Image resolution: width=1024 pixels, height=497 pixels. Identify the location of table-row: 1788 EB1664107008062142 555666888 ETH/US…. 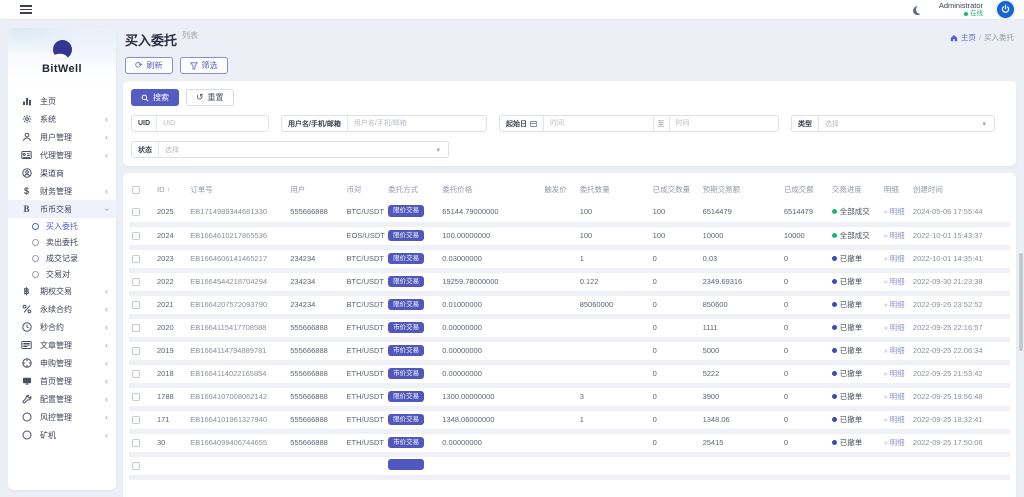
(569, 396).